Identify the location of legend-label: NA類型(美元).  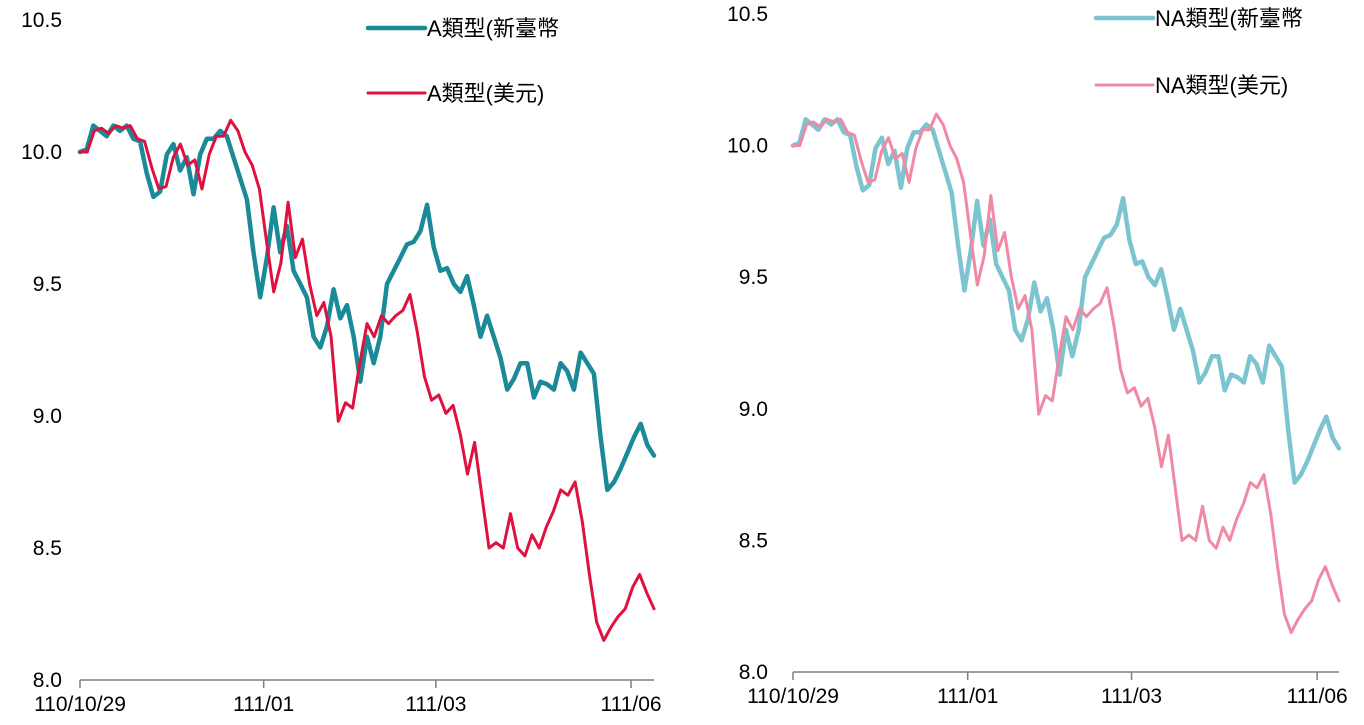
(1221, 85).